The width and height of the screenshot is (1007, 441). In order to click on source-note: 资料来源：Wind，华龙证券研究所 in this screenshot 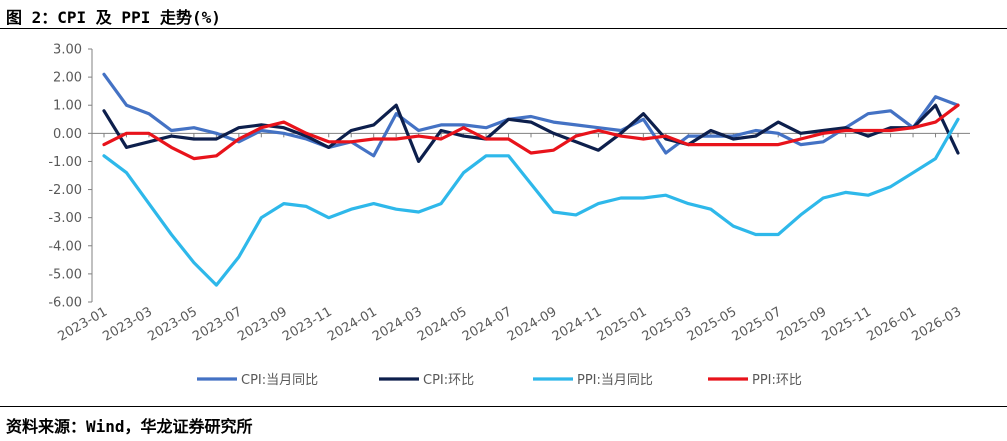, I will do `click(129, 426)`.